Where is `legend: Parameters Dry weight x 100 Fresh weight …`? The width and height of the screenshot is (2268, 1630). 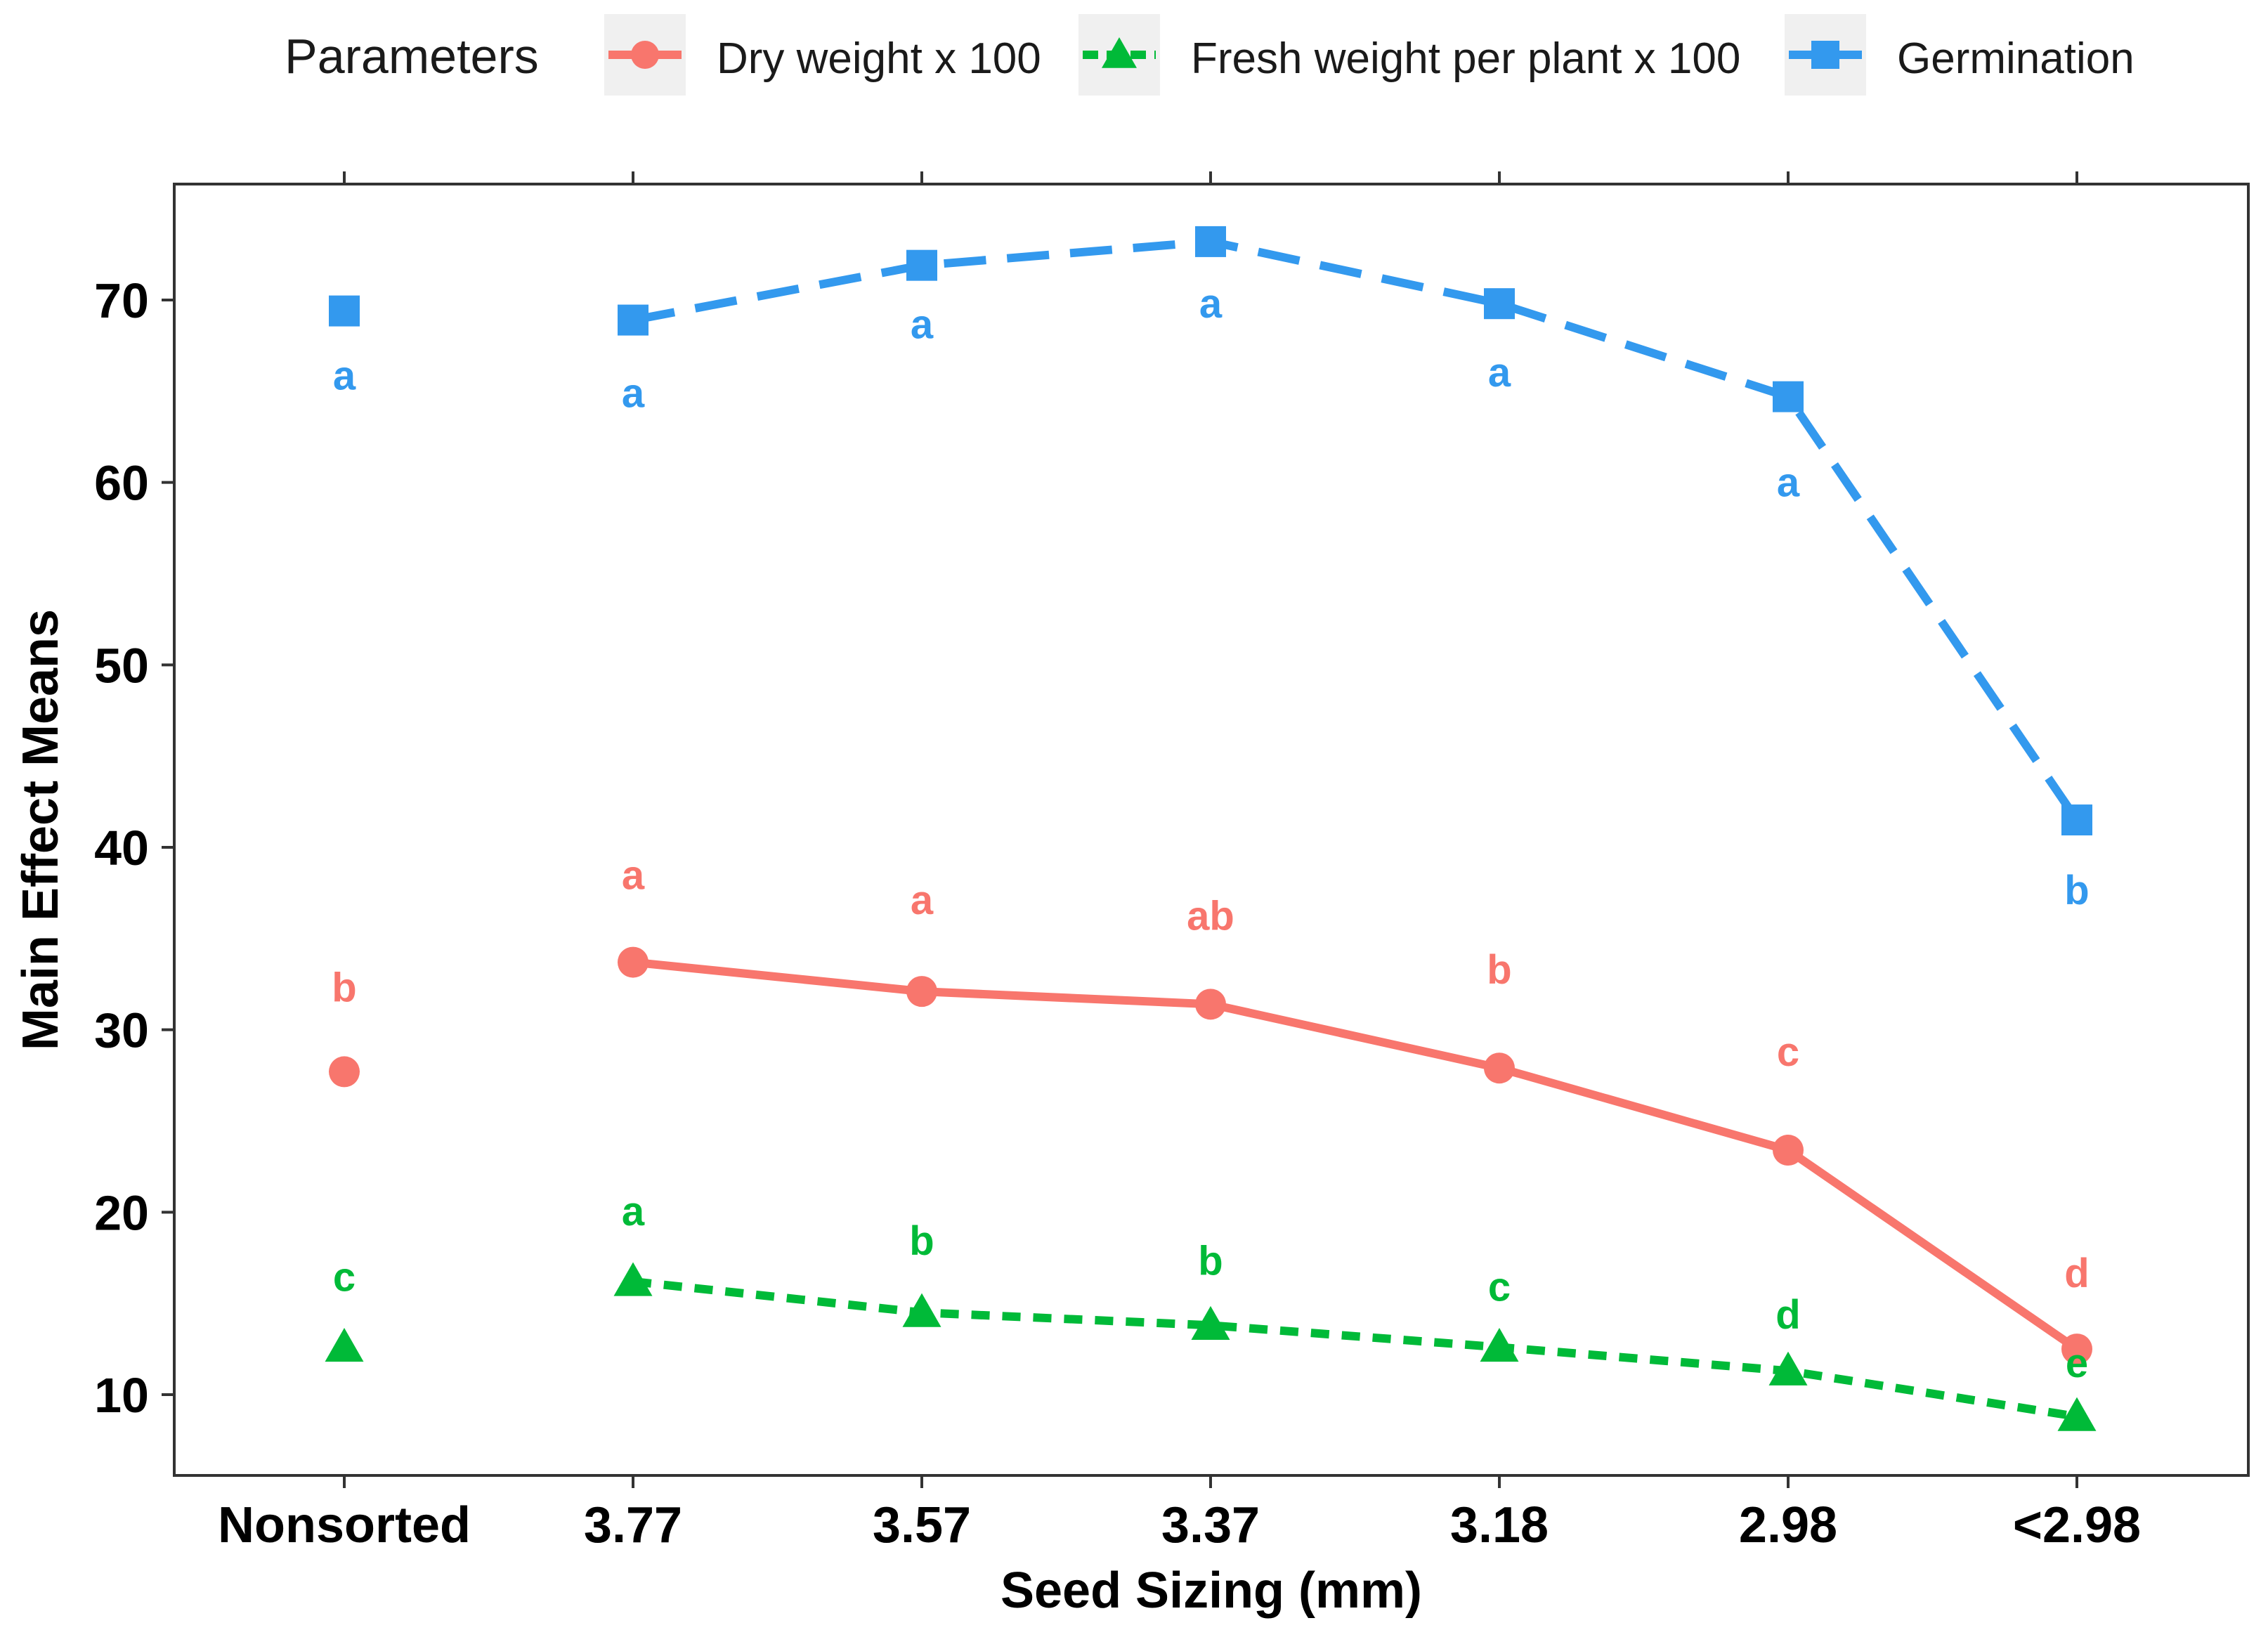
legend: Parameters Dry weight x 100 Fresh weight … is located at coordinates (1210, 55).